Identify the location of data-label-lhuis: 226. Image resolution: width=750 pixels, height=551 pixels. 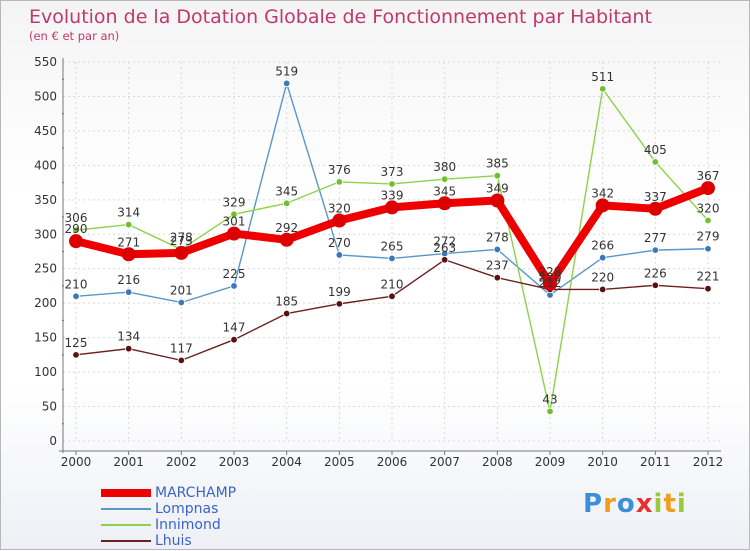
(655, 273).